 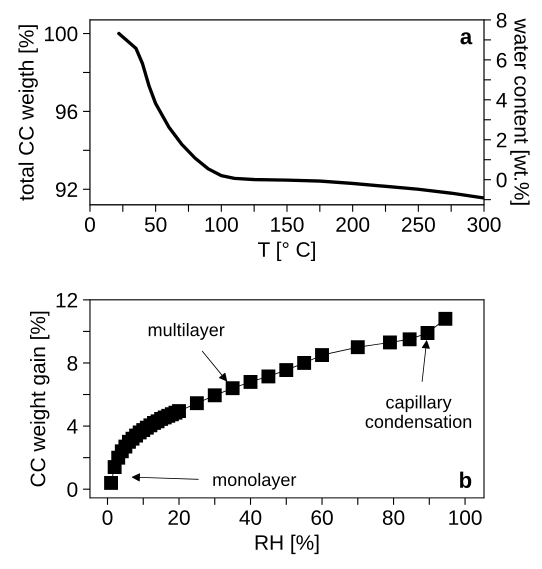 I want to click on y-tick-label: 100, so click(x=61, y=34).